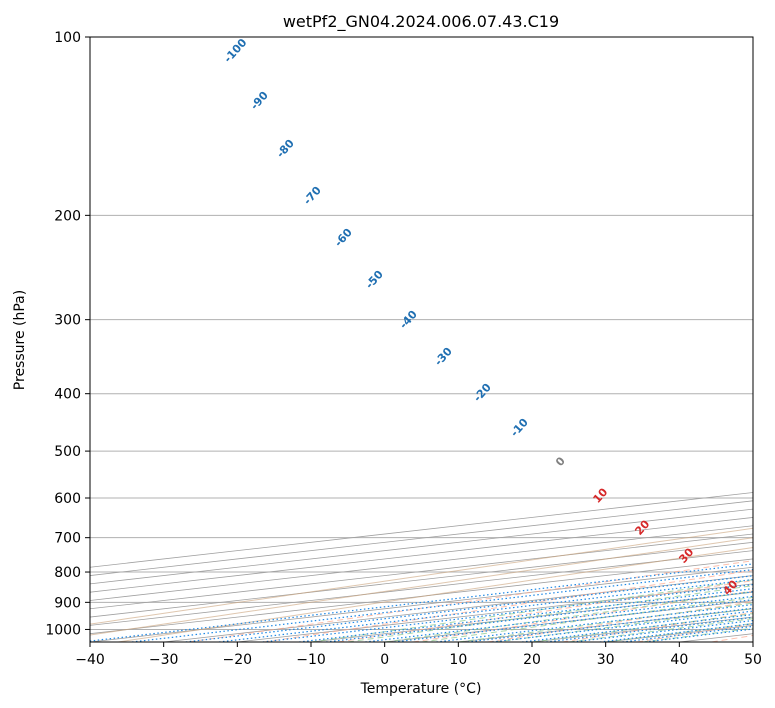  What do you see at coordinates (421, 689) in the screenshot?
I see `x-axis-label: Temperature (°C)` at bounding box center [421, 689].